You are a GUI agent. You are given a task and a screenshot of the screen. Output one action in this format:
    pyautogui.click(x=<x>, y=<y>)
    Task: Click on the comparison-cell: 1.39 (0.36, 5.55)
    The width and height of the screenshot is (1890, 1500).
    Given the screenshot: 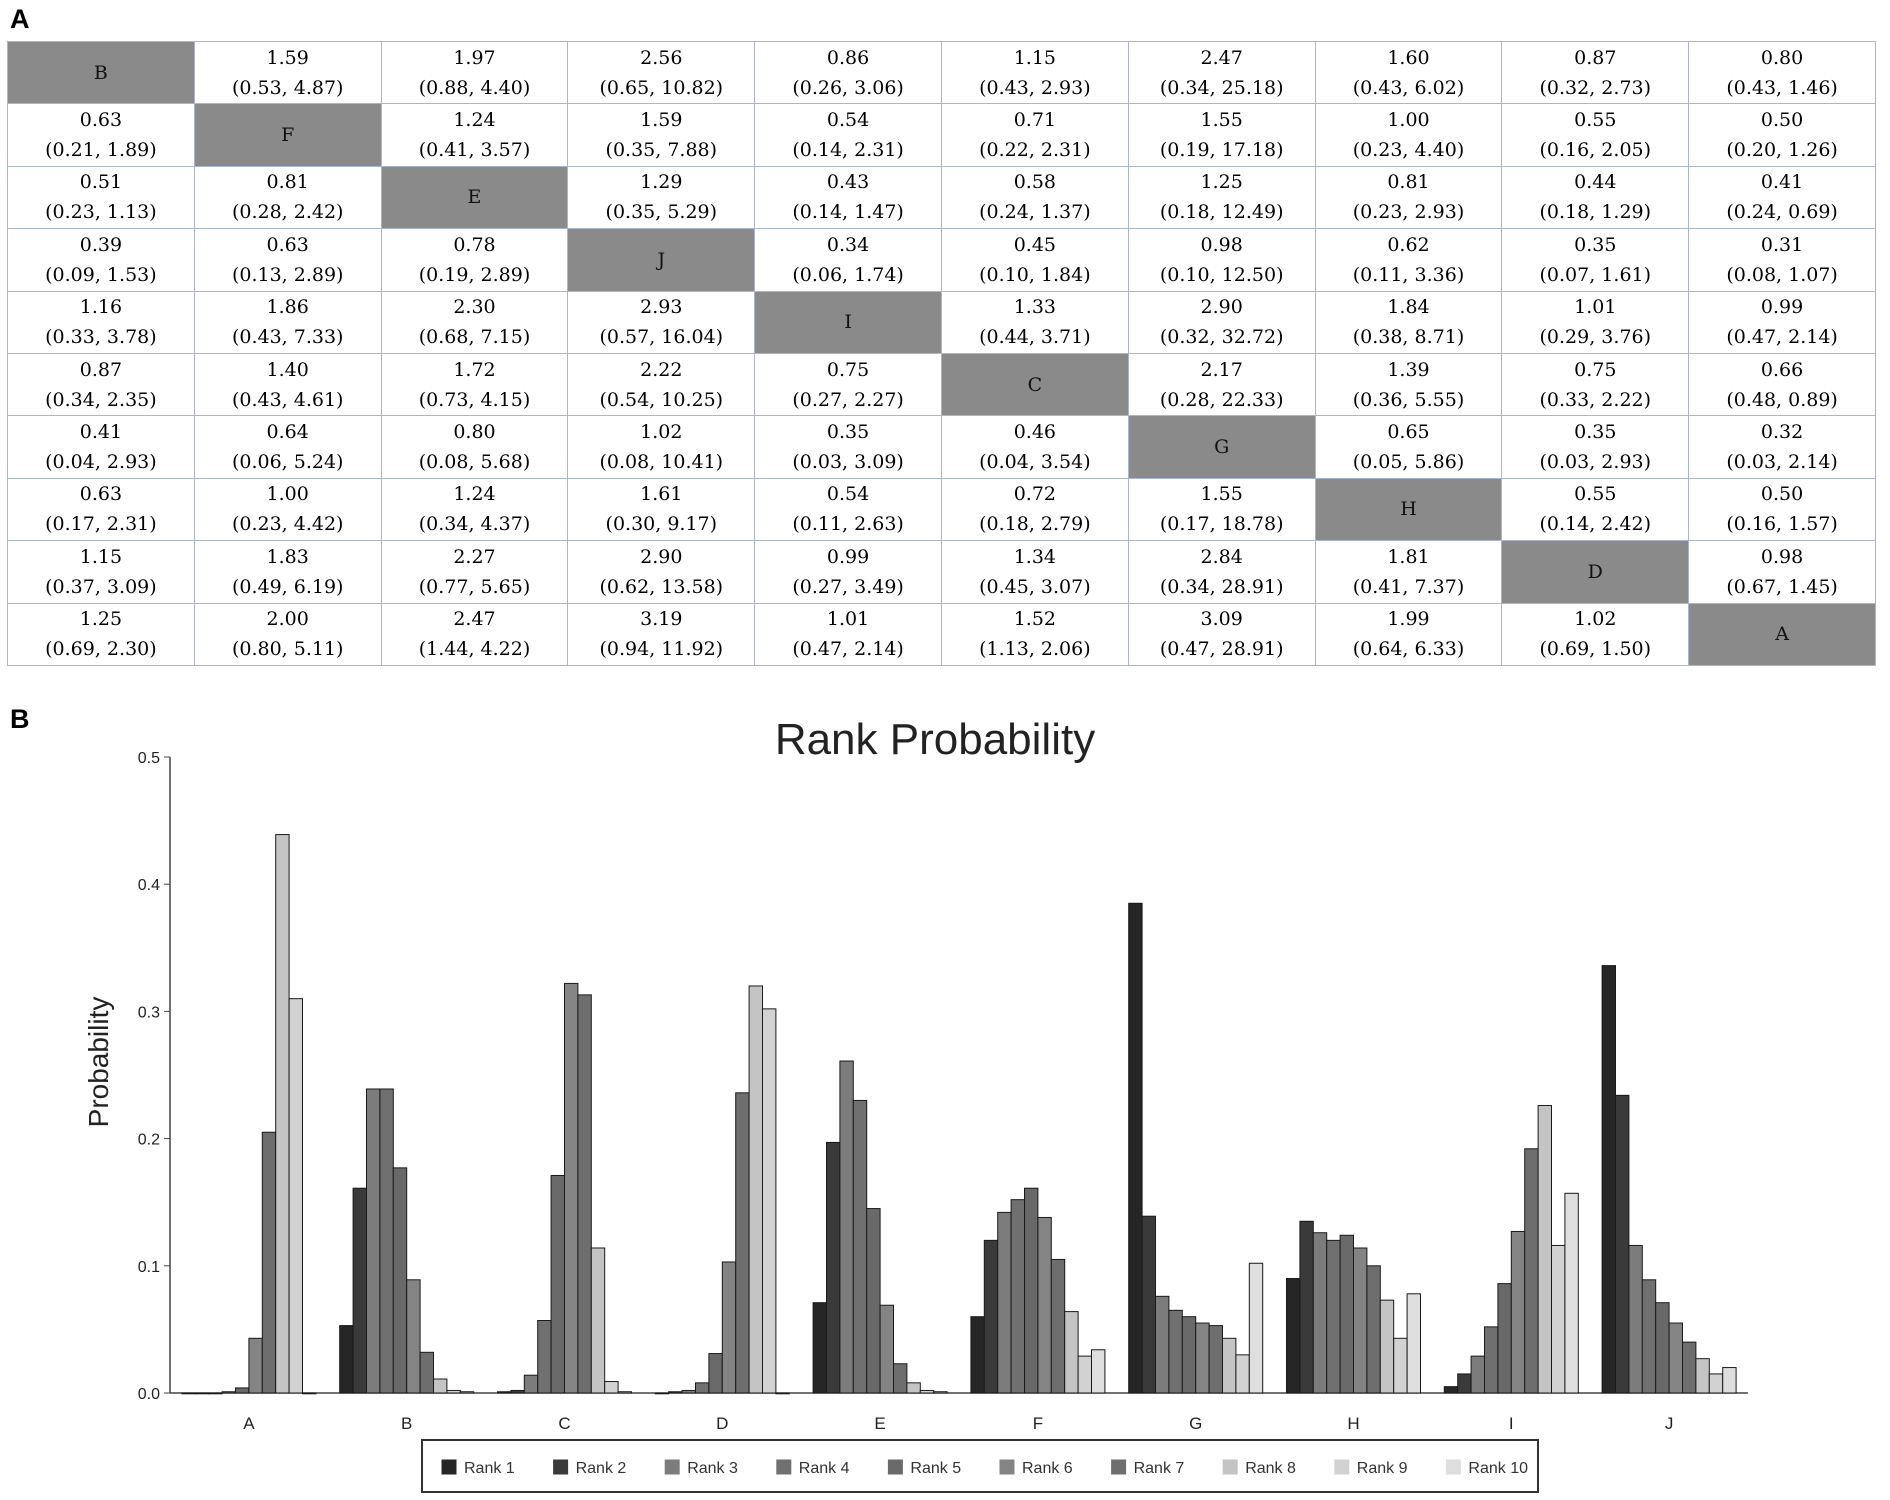 What is the action you would take?
    pyautogui.click(x=1408, y=384)
    